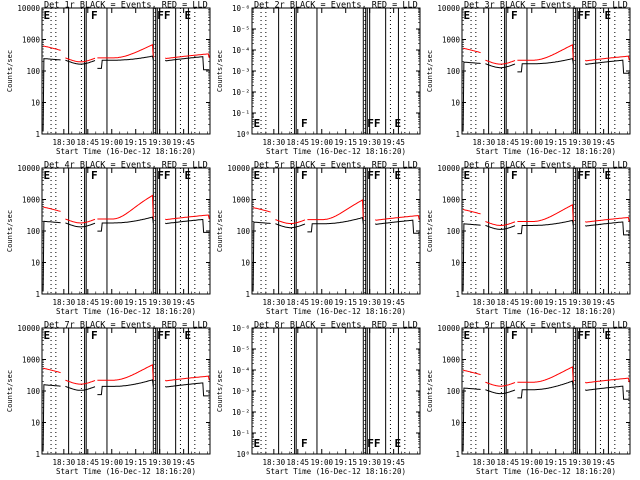  Describe the element at coordinates (241, 391) in the screenshot. I see `y-tick-label: 10⁻³` at that location.